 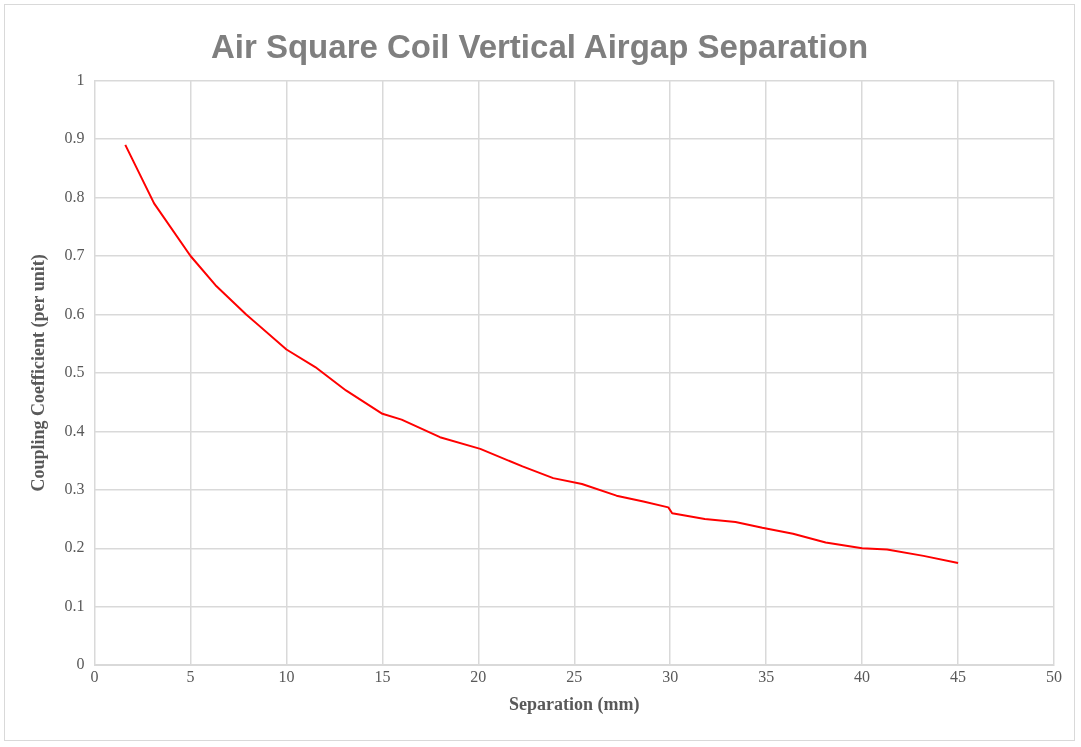 What do you see at coordinates (286, 676) in the screenshot?
I see `x-tick-label: 10` at bounding box center [286, 676].